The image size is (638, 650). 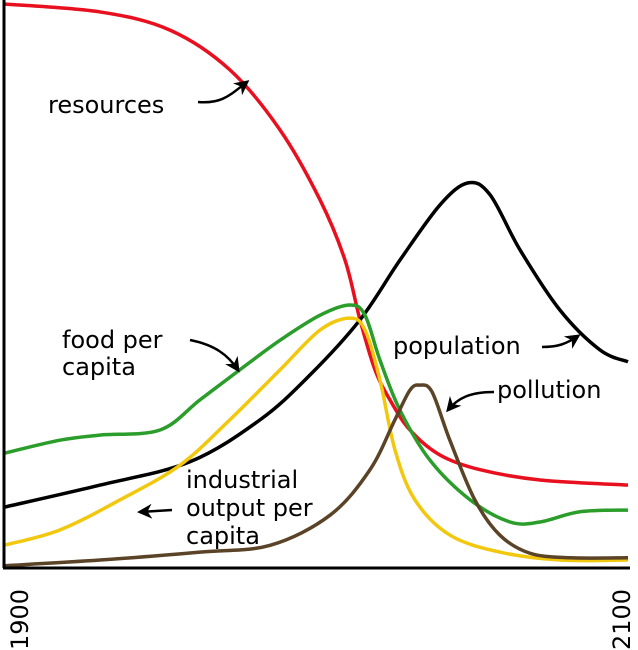 I want to click on label-industrial-line1: industrial, so click(x=242, y=480).